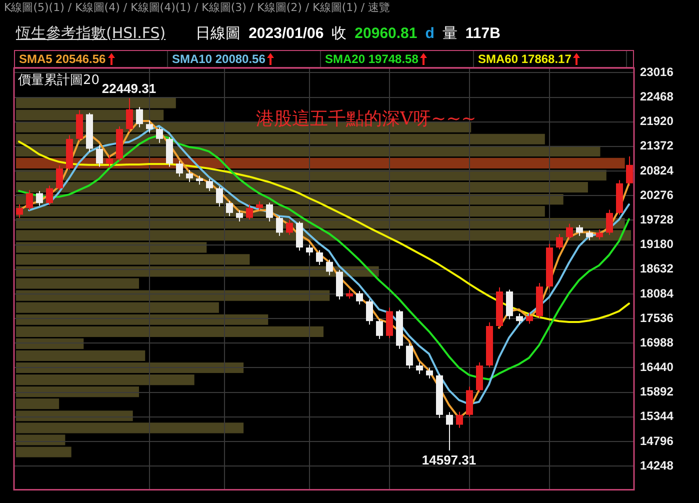 The width and height of the screenshot is (699, 503). What do you see at coordinates (386, 33) in the screenshot?
I see `text: 20960.81` at bounding box center [386, 33].